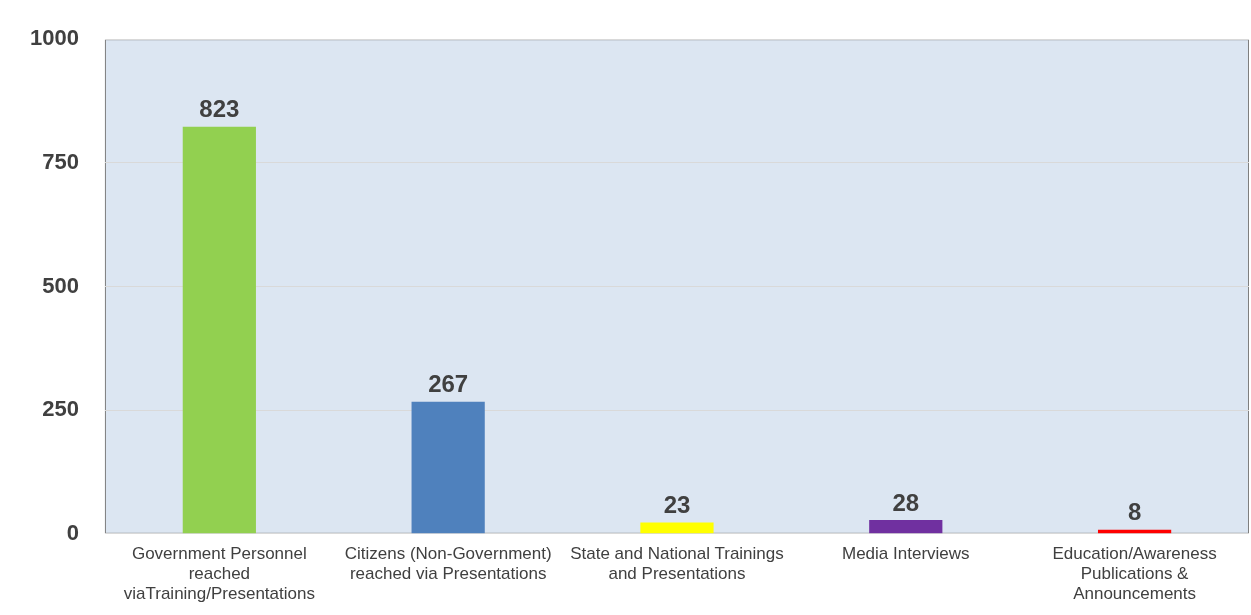  Describe the element at coordinates (906, 553) in the screenshot. I see `x-tick-label: Media Interviews` at that location.